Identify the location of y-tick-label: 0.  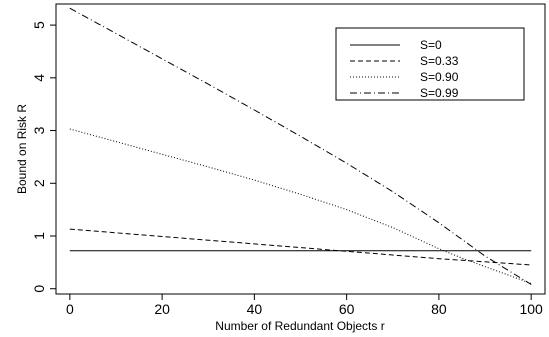
(39, 289).